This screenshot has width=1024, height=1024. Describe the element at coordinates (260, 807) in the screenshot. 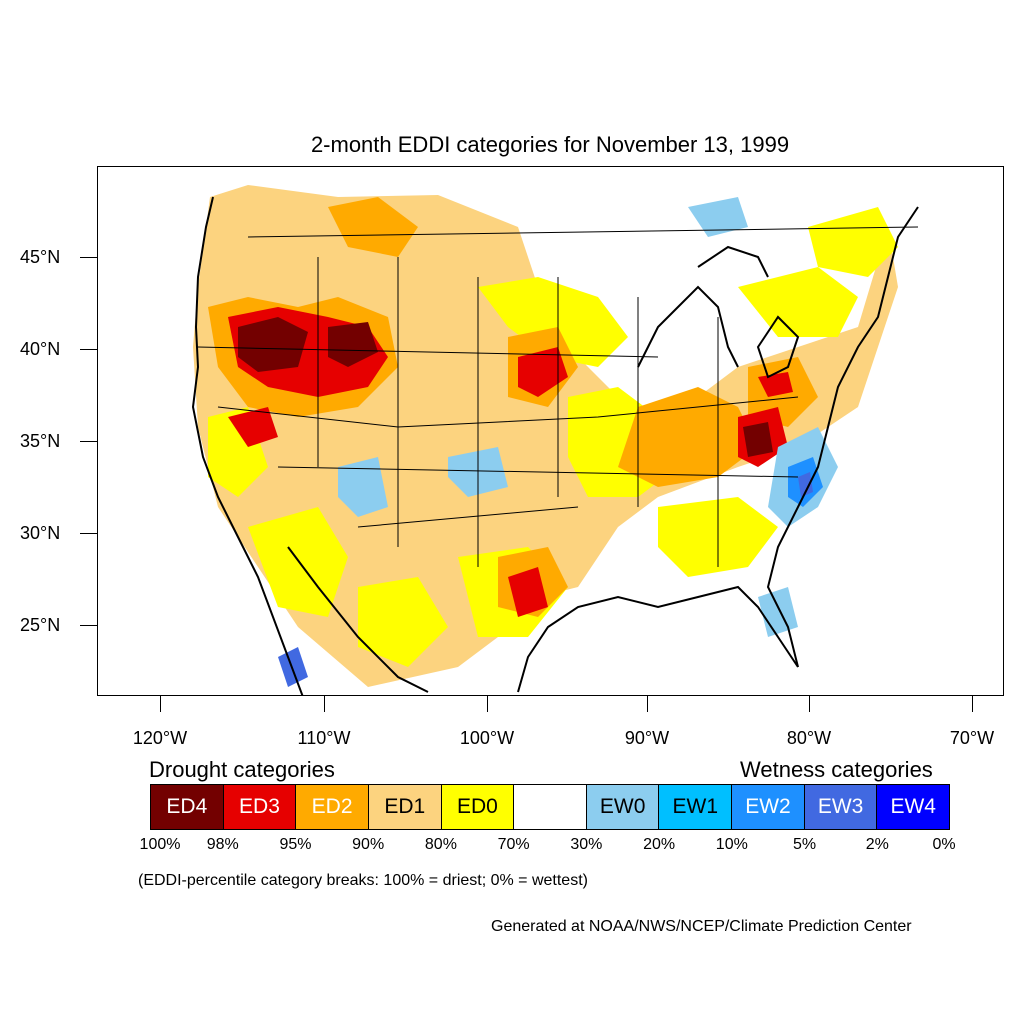

I see `legend-box-ed3: ED3` at that location.